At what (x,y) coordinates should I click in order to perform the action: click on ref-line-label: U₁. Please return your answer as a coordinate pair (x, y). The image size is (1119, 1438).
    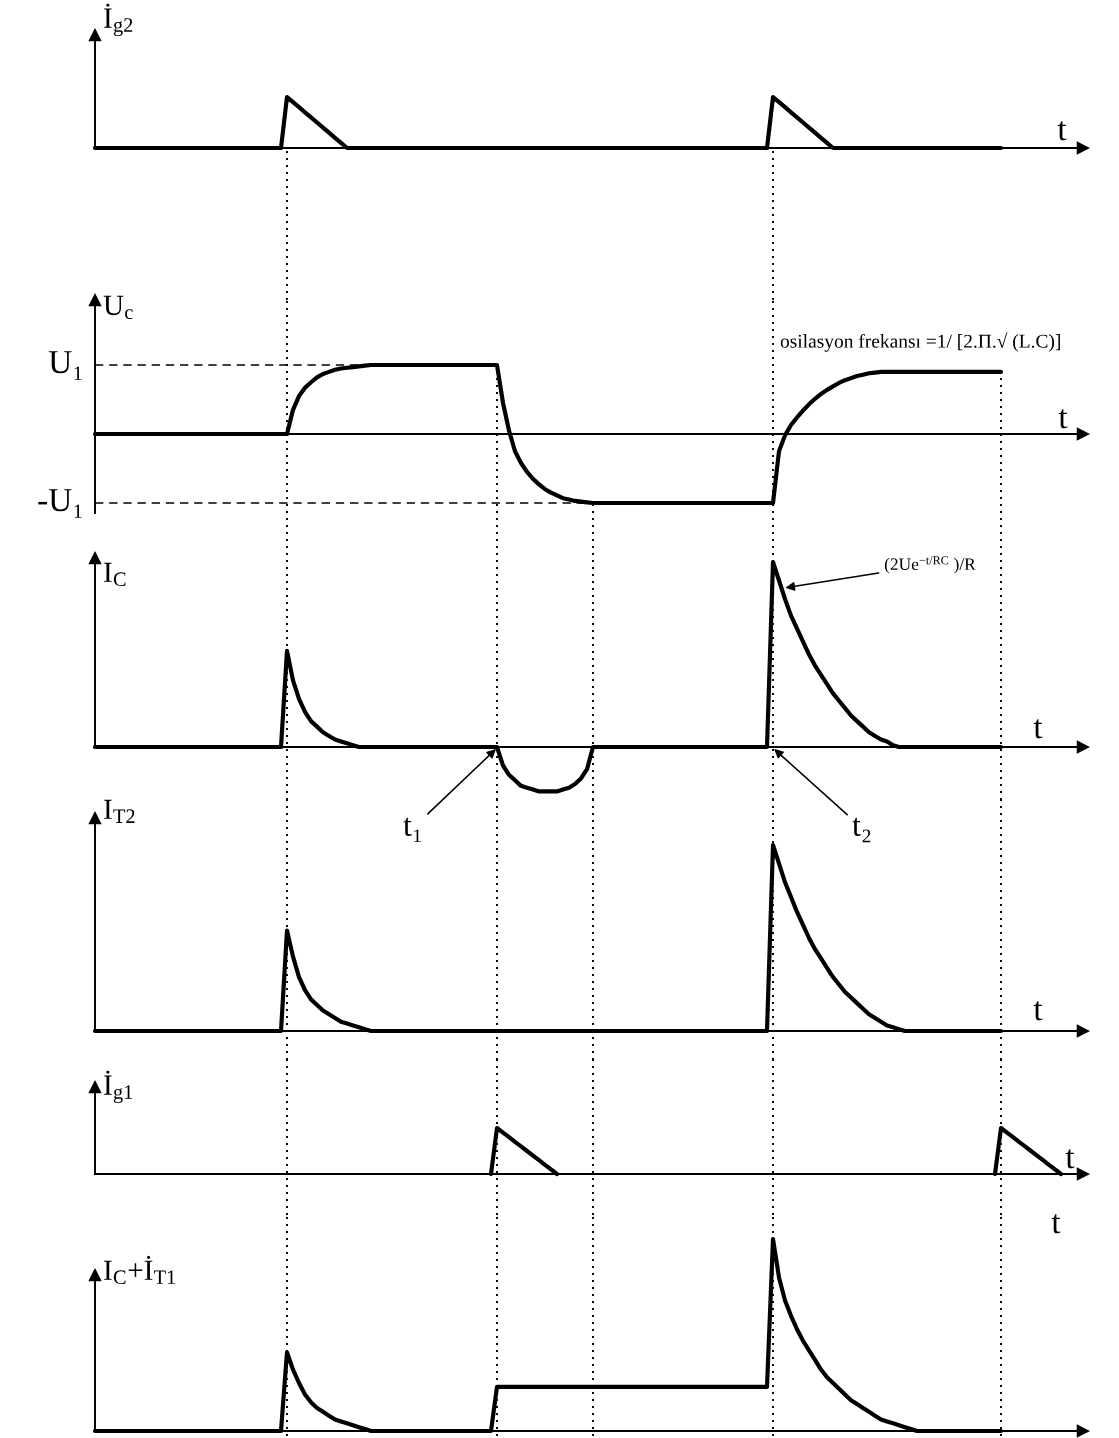
    Looking at the image, I should click on (65, 365).